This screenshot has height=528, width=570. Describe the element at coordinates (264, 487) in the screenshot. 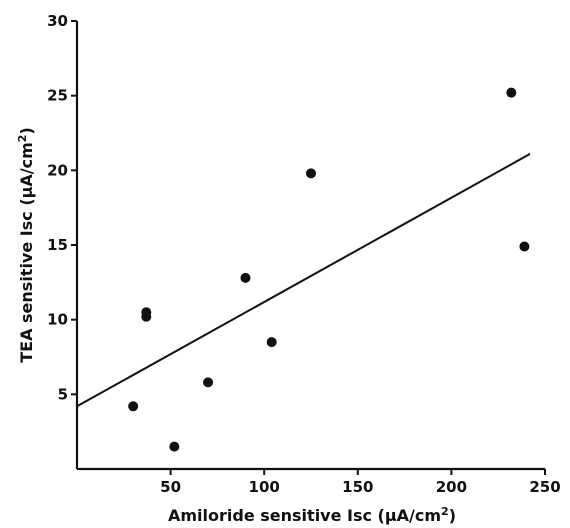

I see `x-tick-label-1: 100` at that location.